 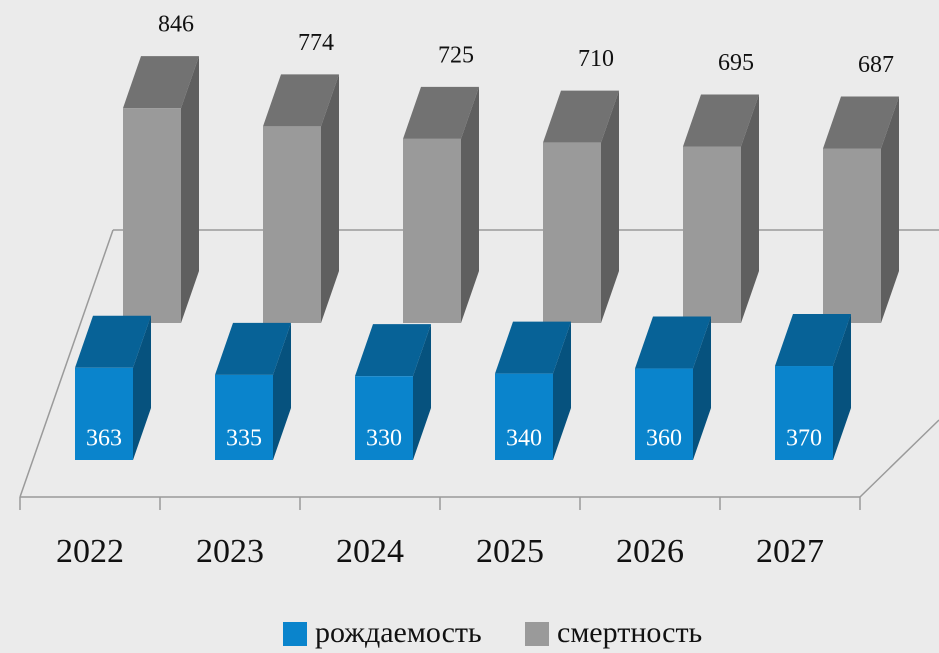 I want to click on data-label: 330, so click(x=384, y=439).